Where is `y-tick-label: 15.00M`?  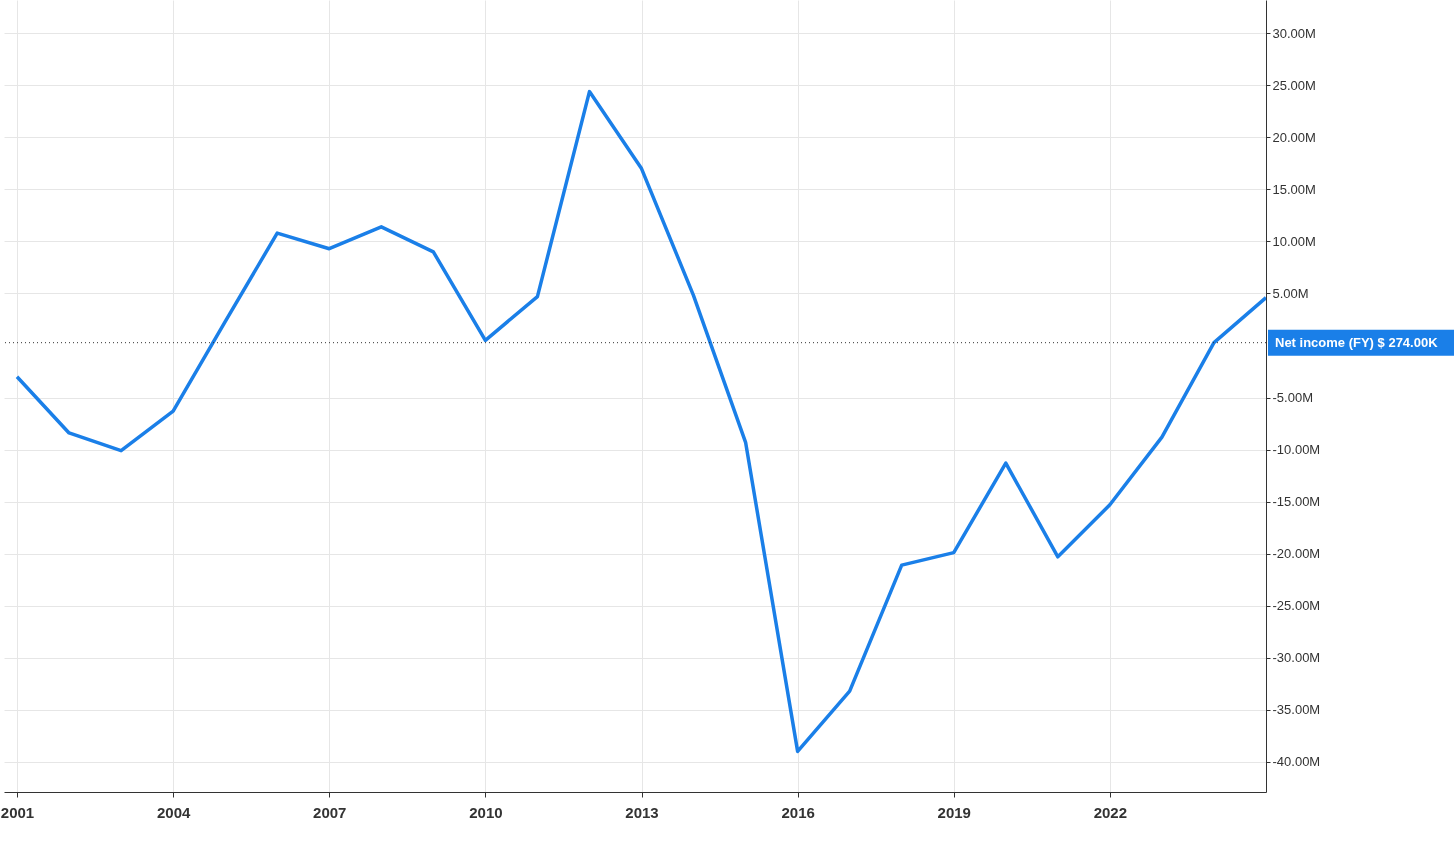 y-tick-label: 15.00M is located at coordinates (1294, 189).